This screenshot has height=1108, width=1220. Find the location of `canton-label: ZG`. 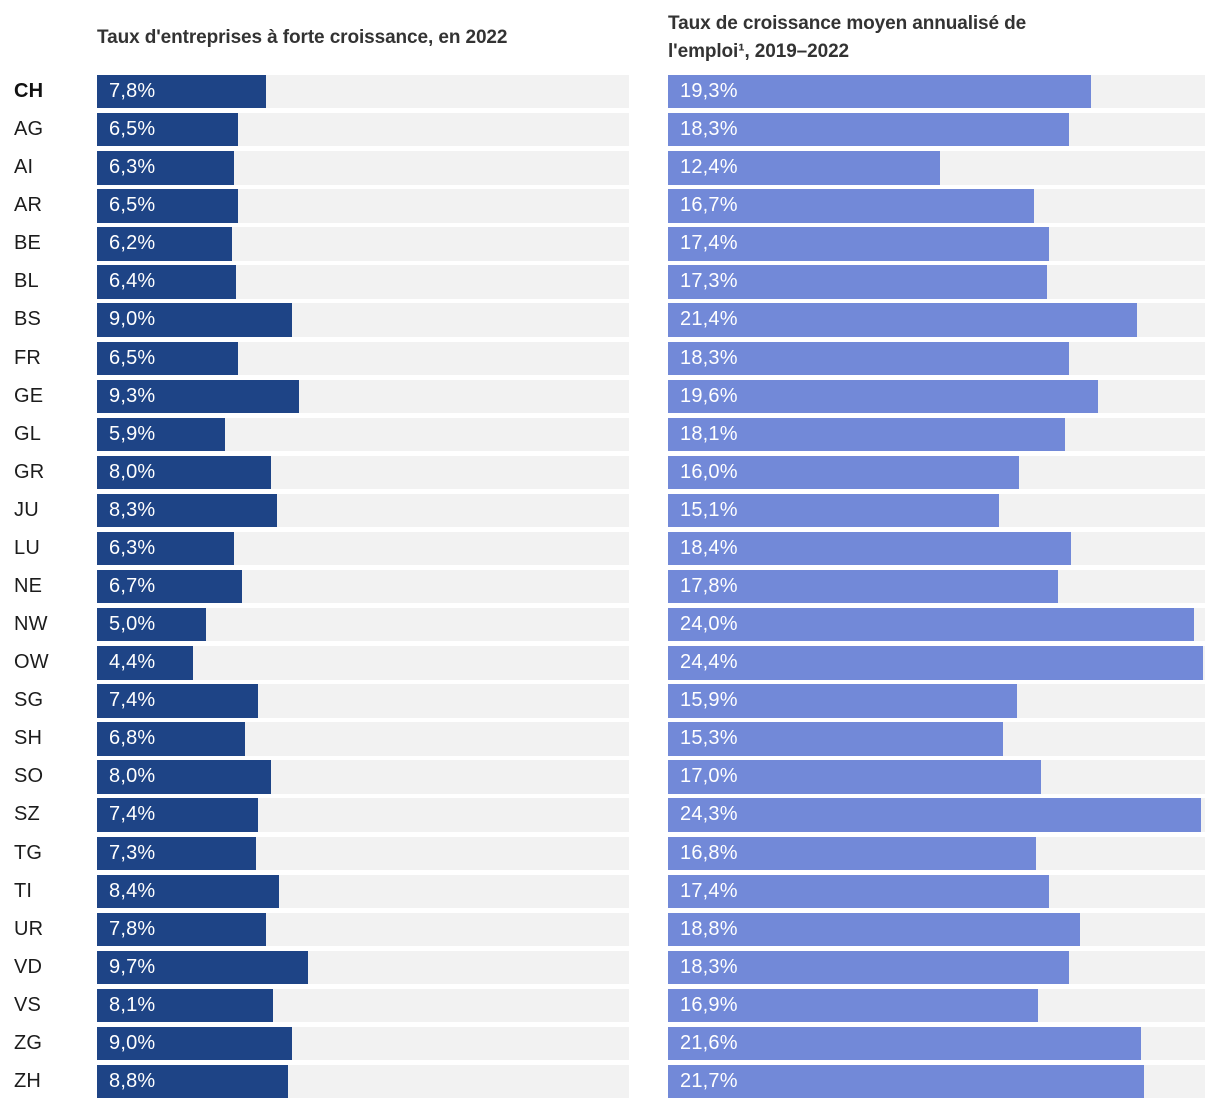

canton-label: ZG is located at coordinates (28, 1042).